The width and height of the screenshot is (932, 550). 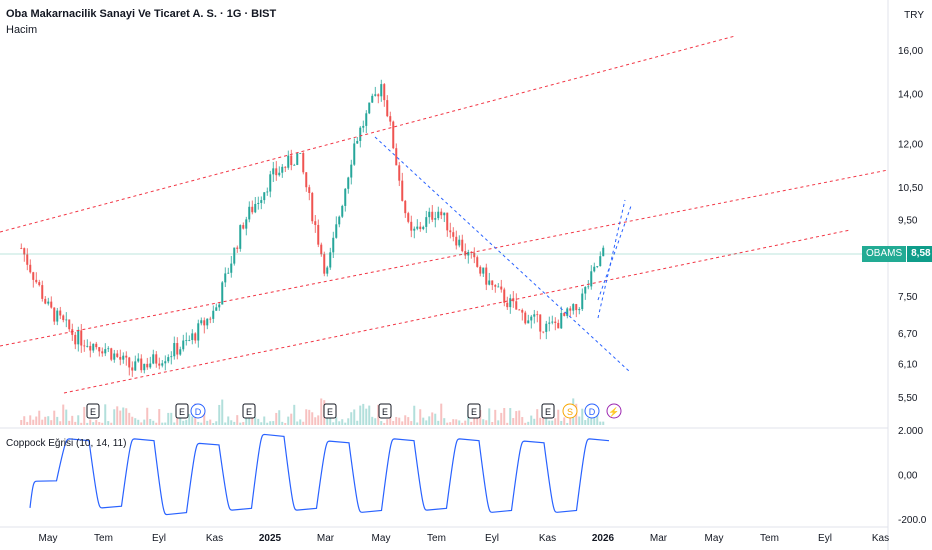 What do you see at coordinates (714, 538) in the screenshot?
I see `x-tick-label: May` at bounding box center [714, 538].